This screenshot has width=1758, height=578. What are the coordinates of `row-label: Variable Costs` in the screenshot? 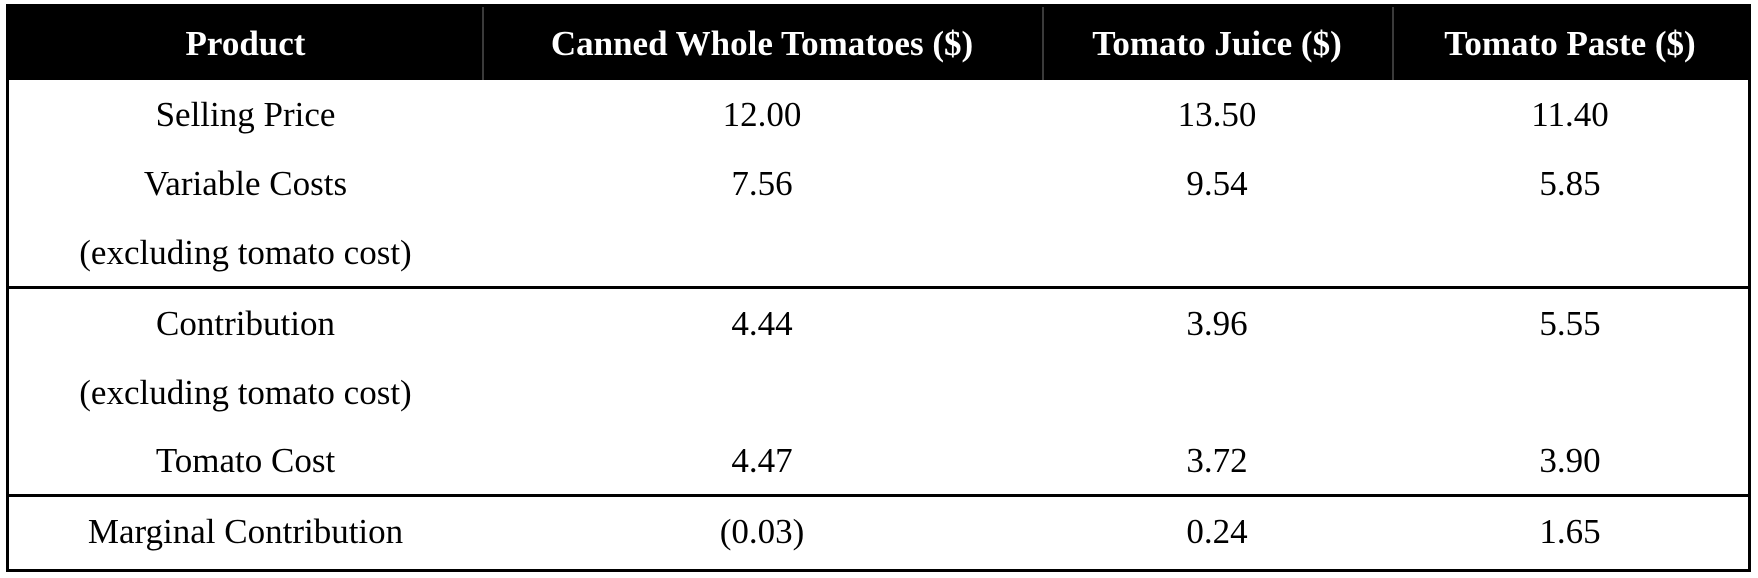 It's located at (245, 183).